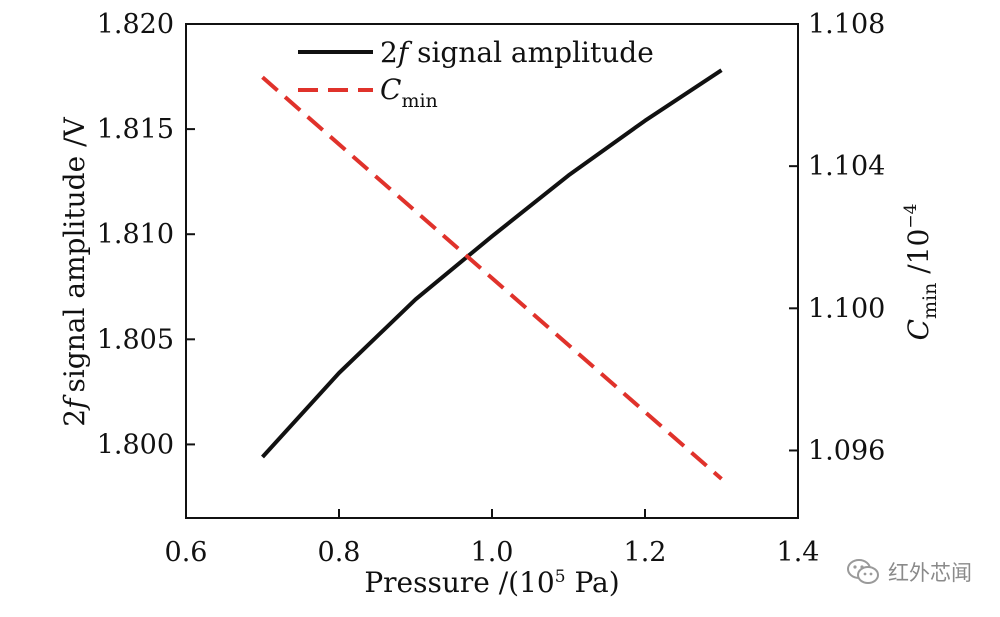  What do you see at coordinates (135, 444) in the screenshot?
I see `left-y-tick-label: 1.800` at bounding box center [135, 444].